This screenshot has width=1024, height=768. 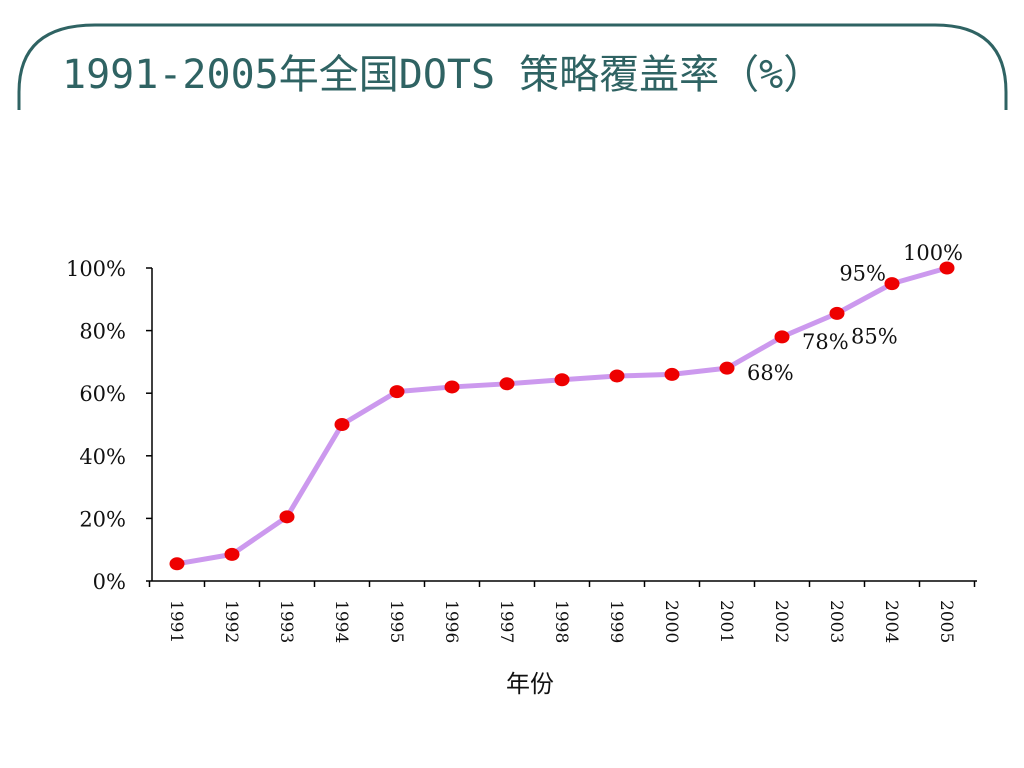 I want to click on x-tick-label: 1993, so click(x=286, y=621).